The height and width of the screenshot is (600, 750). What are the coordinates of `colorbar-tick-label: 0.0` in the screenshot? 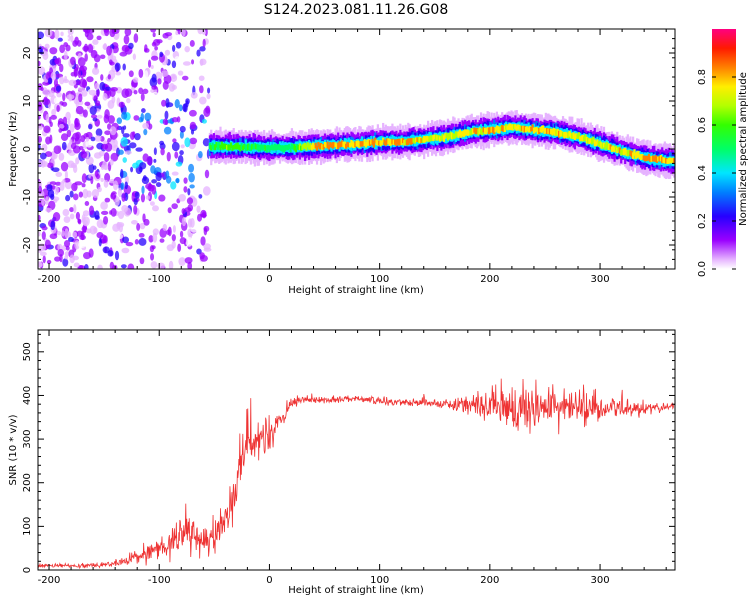 It's located at (702, 269).